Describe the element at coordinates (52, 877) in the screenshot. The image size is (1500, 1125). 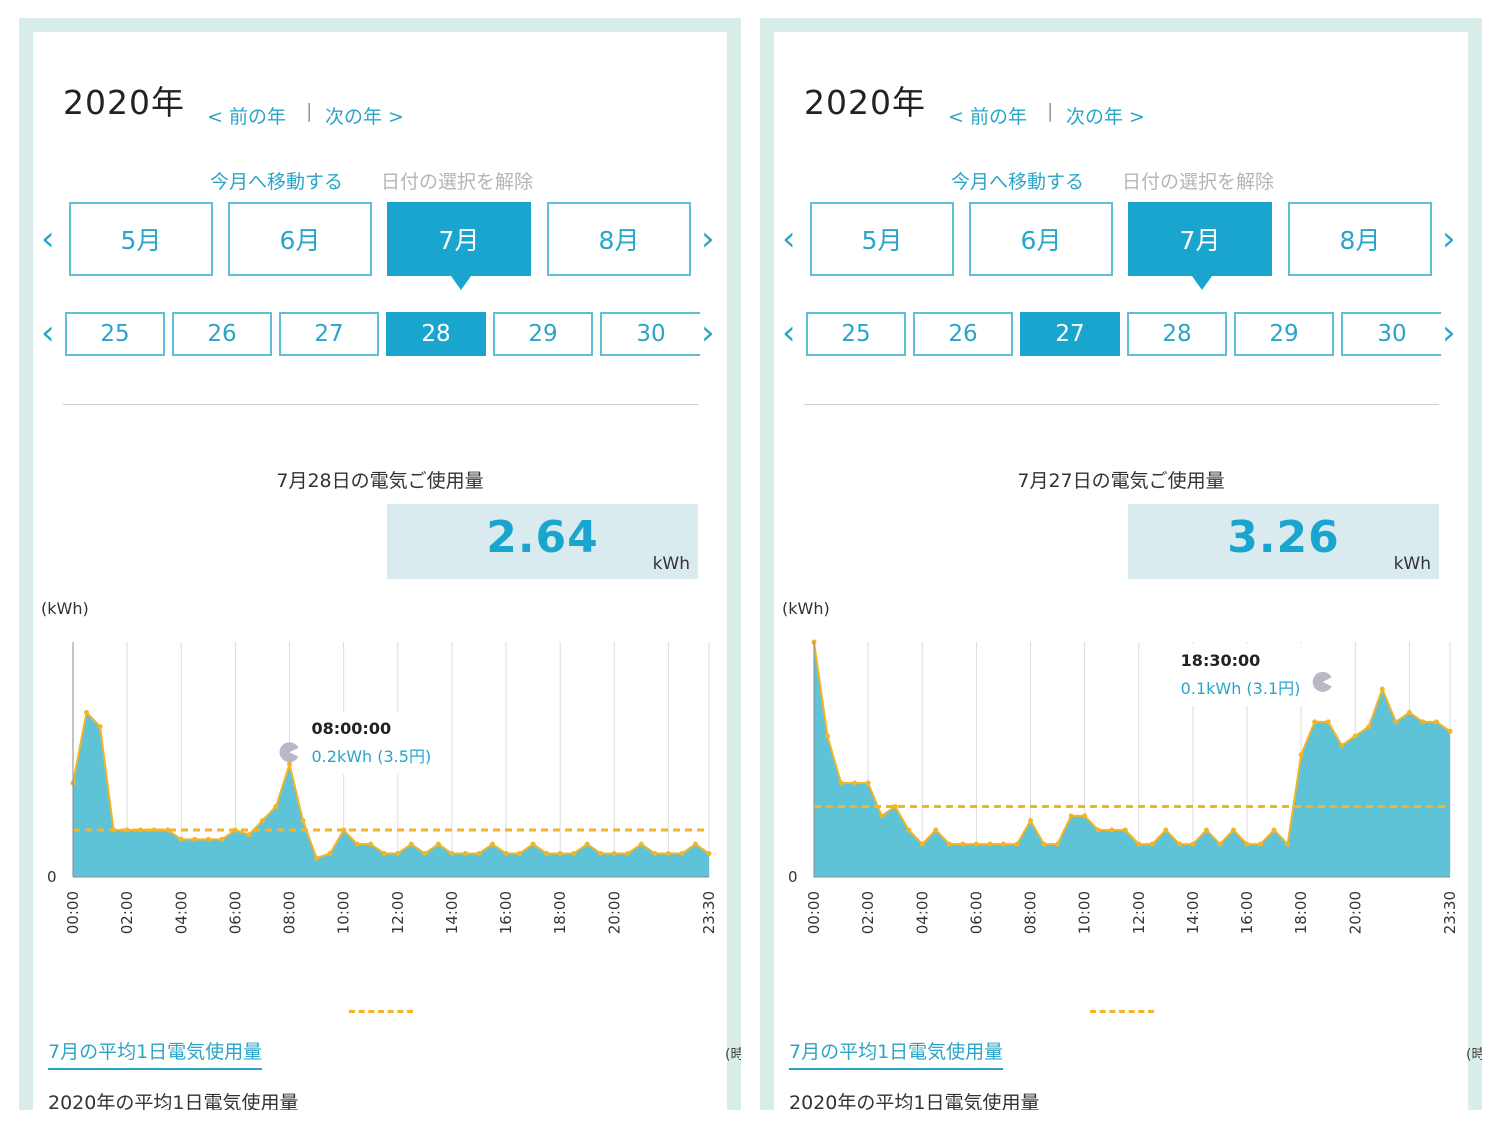
I see `y-tick-label: 0` at that location.